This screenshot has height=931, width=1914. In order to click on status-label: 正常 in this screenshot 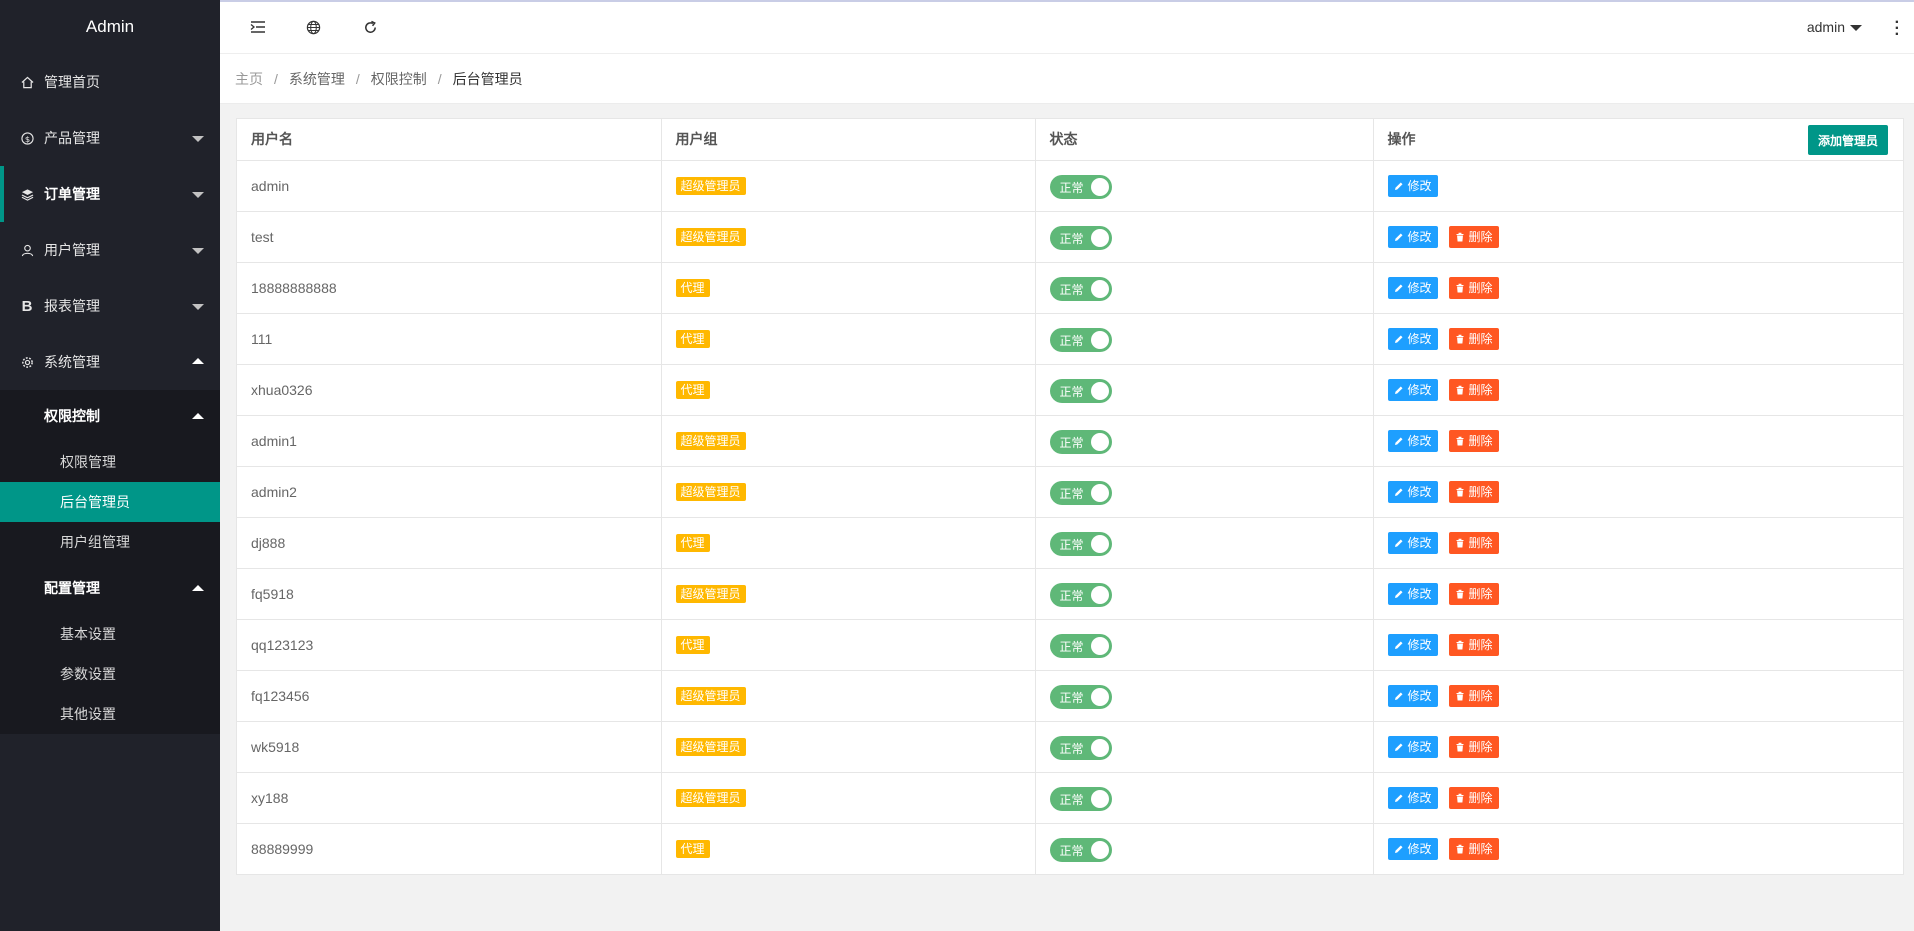, I will do `click(1071, 493)`.